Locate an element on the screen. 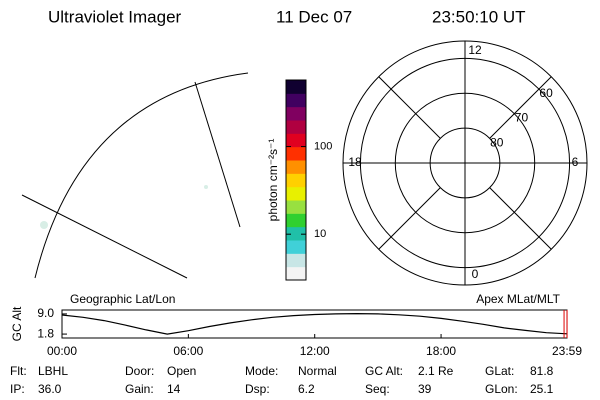  field-label: GC Alt: is located at coordinates (384, 371).